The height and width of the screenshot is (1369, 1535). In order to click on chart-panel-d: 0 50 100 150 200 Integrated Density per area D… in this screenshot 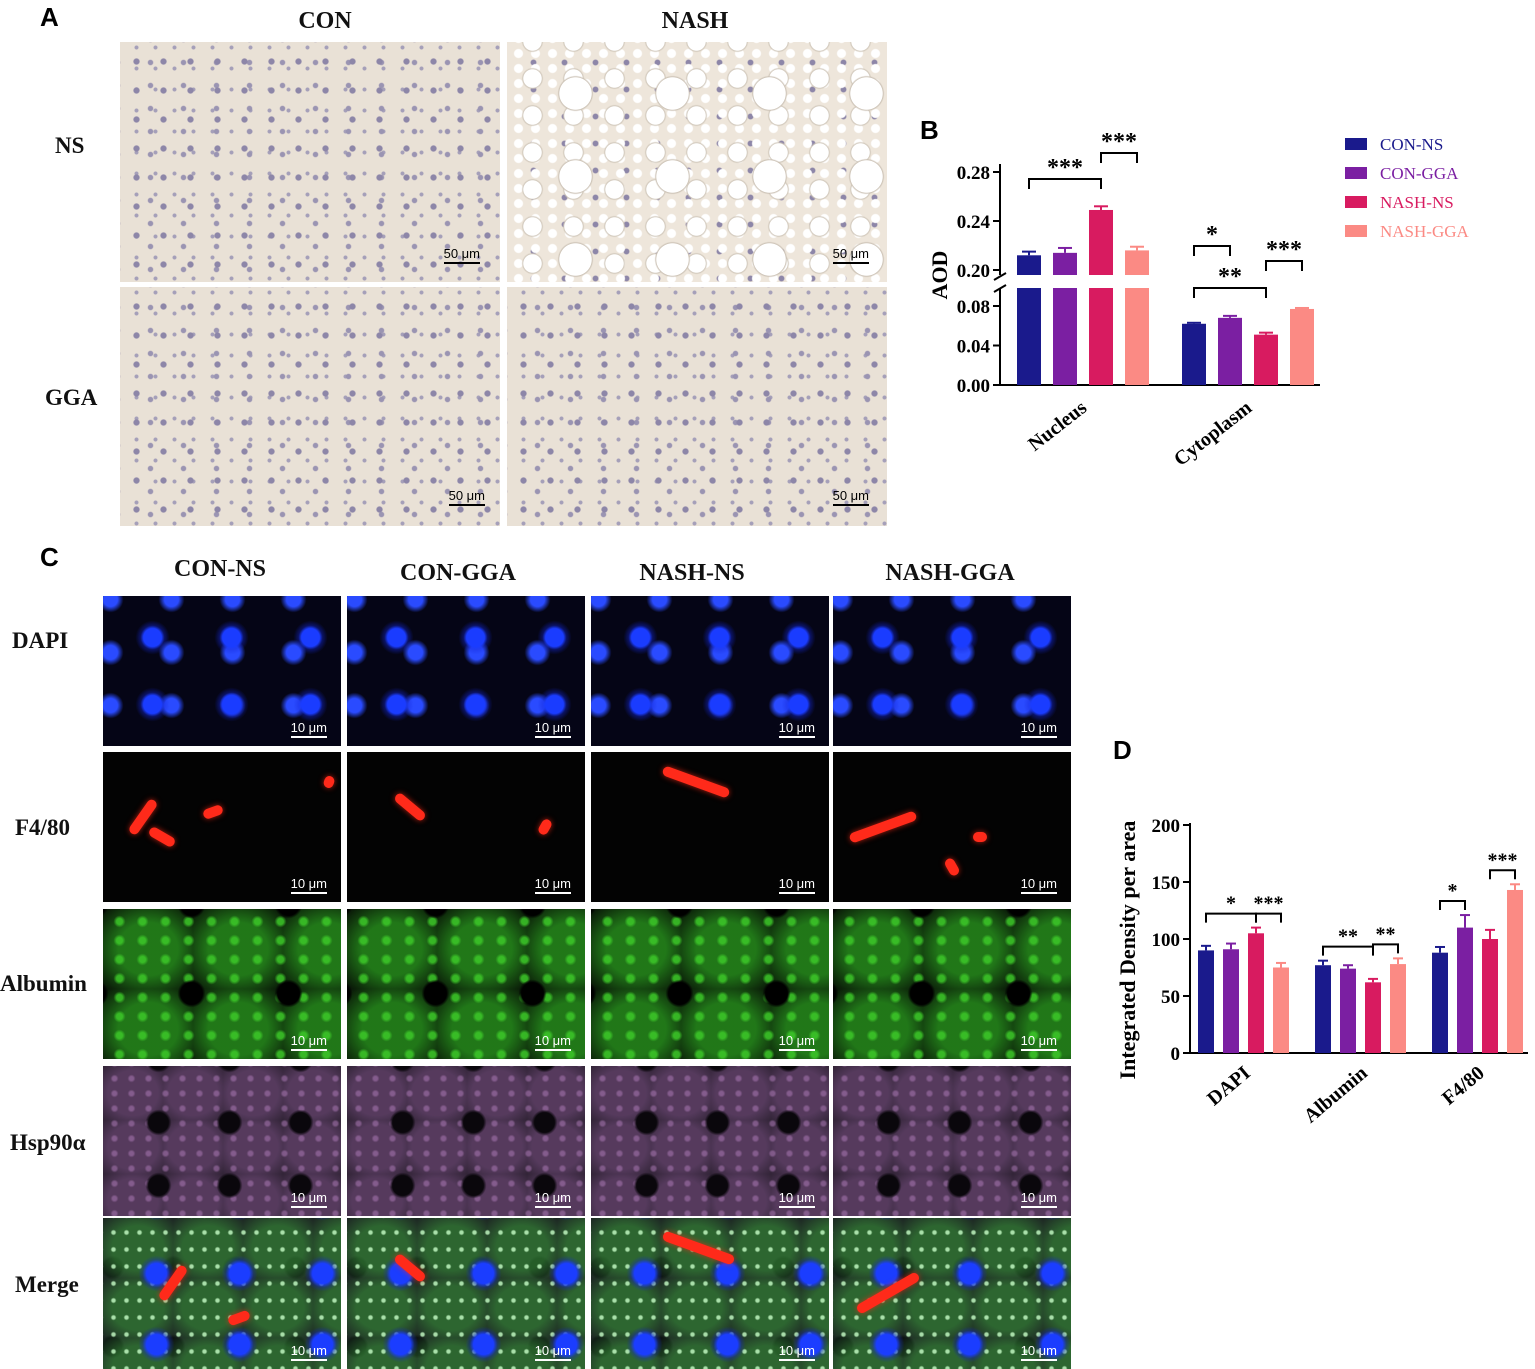, I will do `click(1321, 971)`.